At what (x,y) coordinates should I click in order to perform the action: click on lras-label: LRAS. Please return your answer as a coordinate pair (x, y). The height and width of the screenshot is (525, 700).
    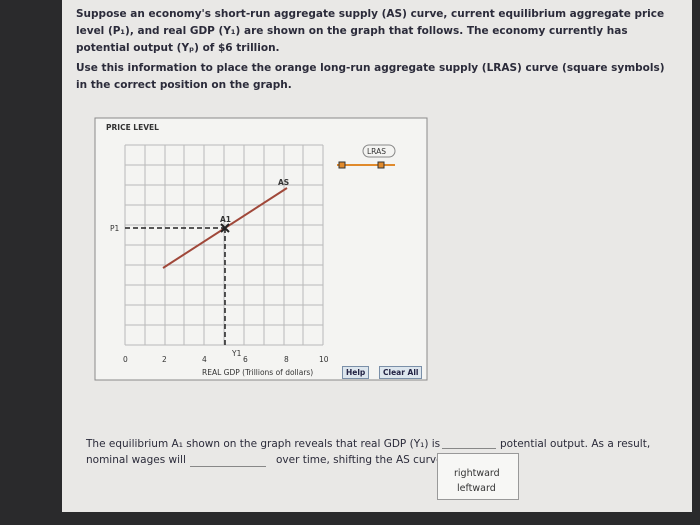
    Looking at the image, I should click on (376, 151).